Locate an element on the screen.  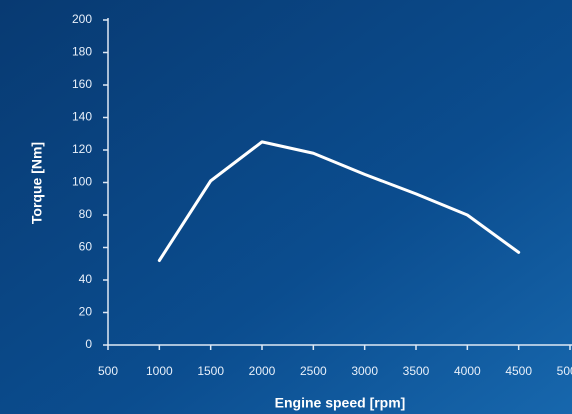
y-tick-label: 120 is located at coordinates (82, 149).